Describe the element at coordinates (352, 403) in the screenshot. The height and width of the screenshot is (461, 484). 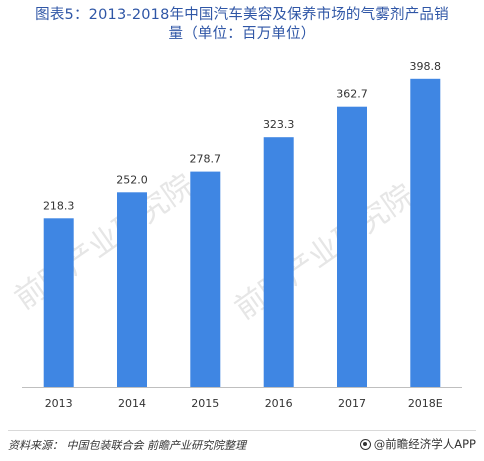
I see `x-tick-label-2017: 2017` at that location.